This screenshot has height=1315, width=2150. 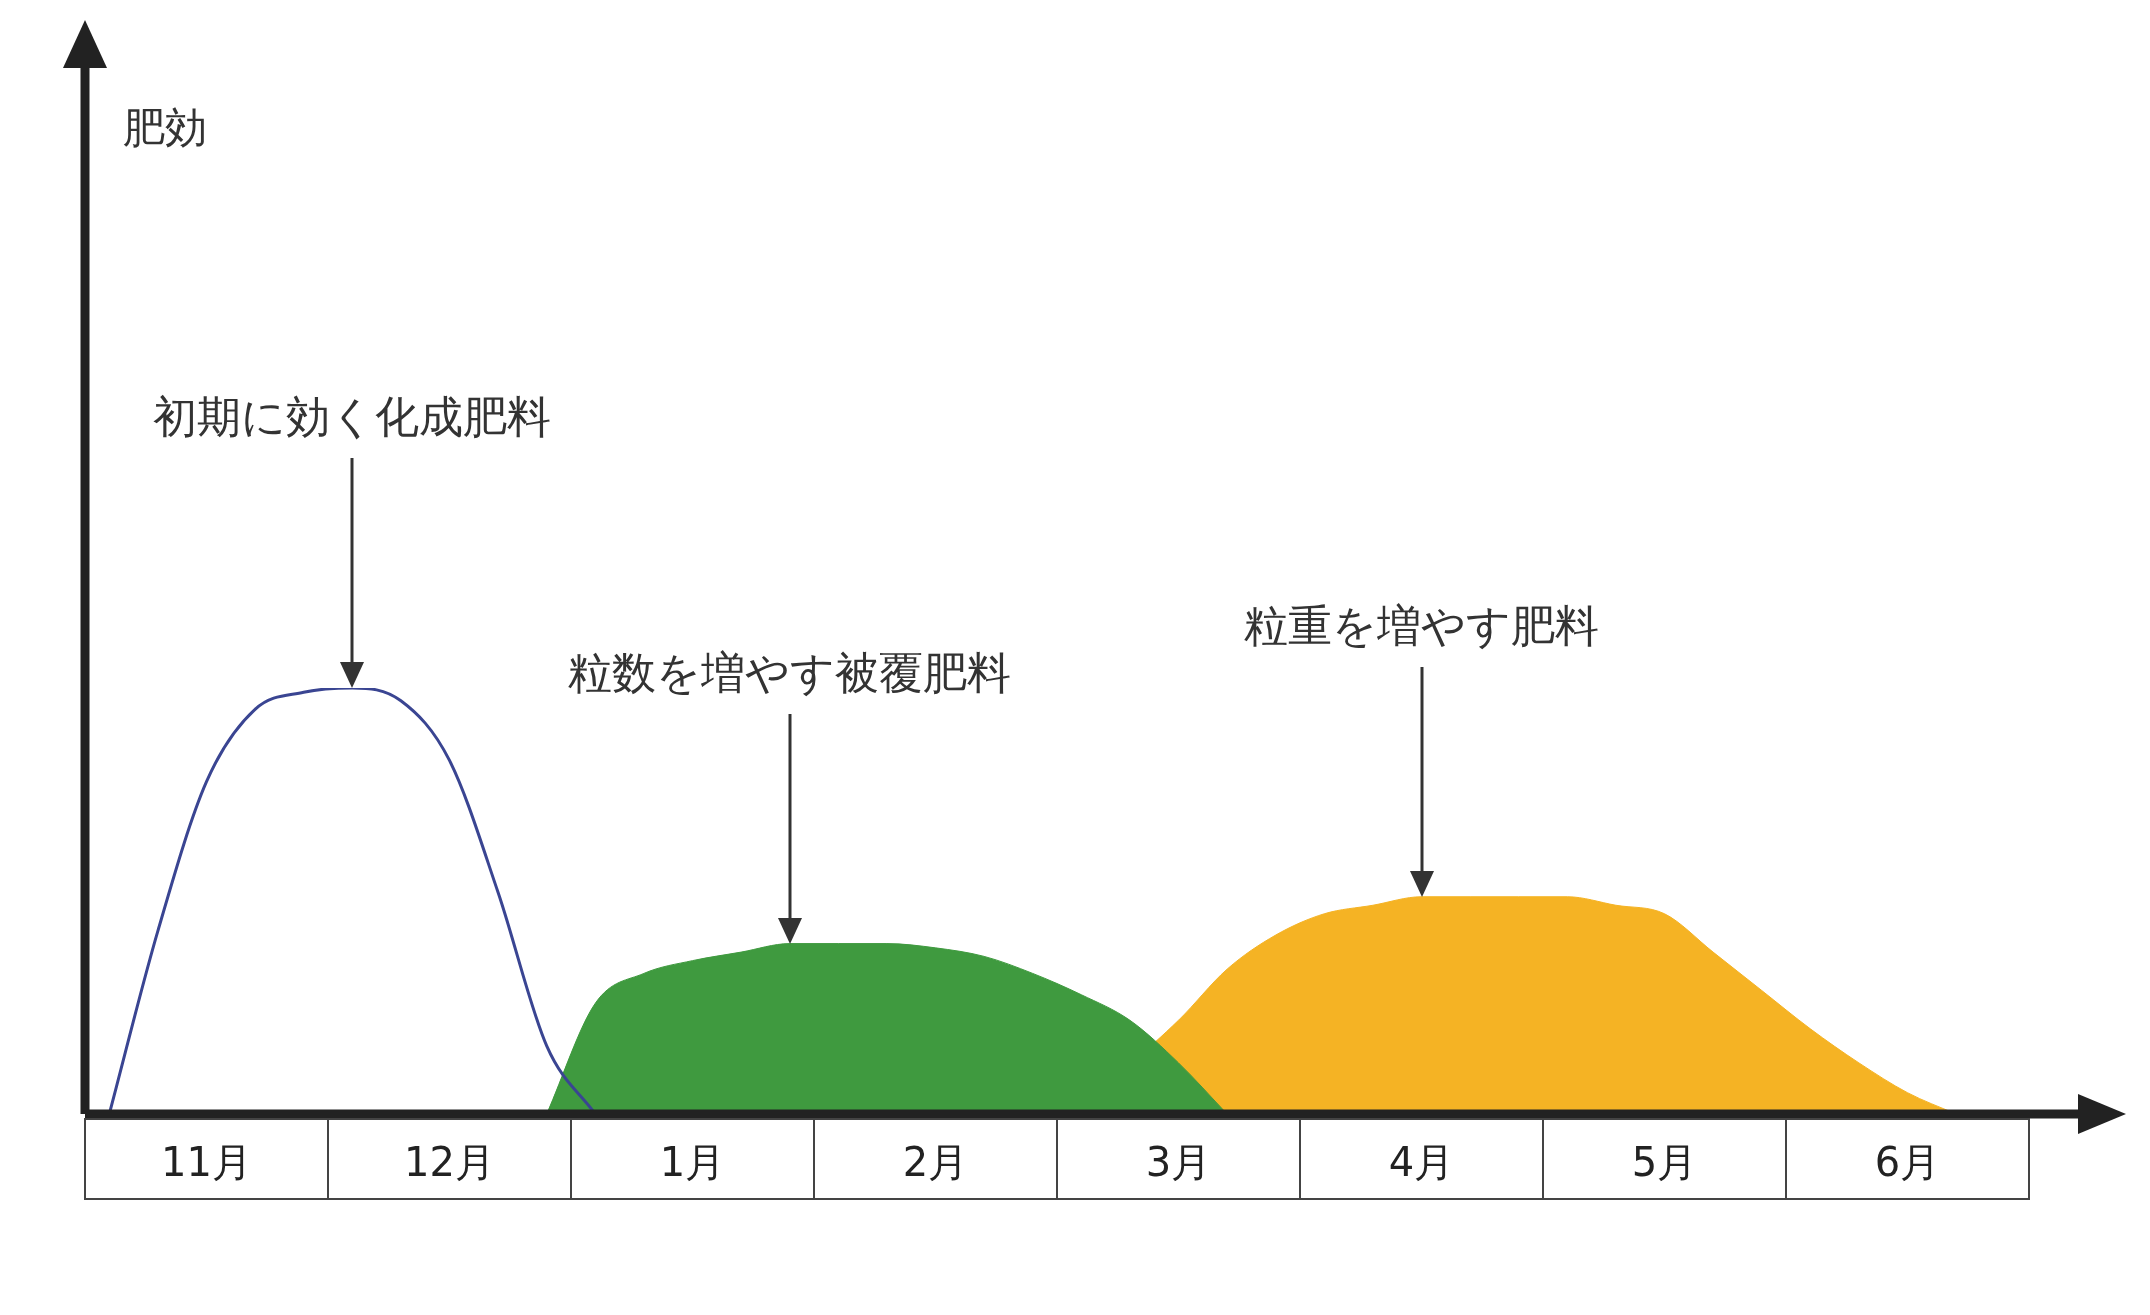 What do you see at coordinates (1664, 1162) in the screenshot?
I see `x-tick-label: 5月` at bounding box center [1664, 1162].